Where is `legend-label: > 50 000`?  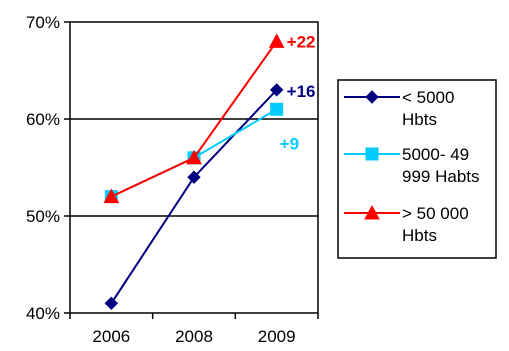
legend-label: > 50 000 is located at coordinates (435, 213).